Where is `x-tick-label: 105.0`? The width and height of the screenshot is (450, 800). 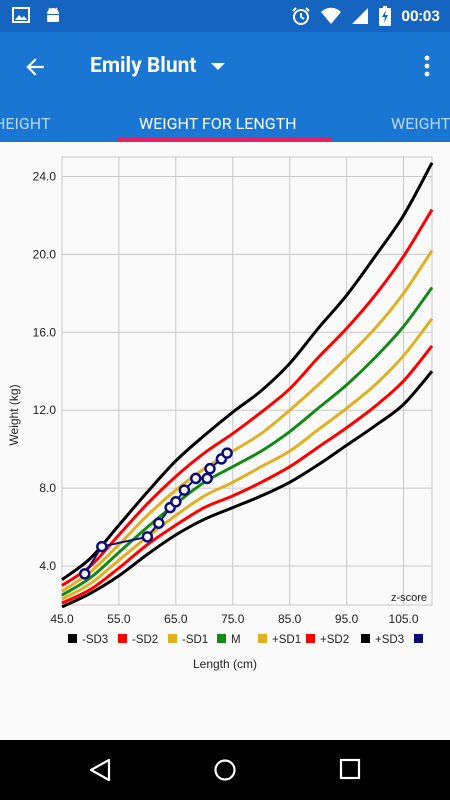
x-tick-label: 105.0 is located at coordinates (404, 619).